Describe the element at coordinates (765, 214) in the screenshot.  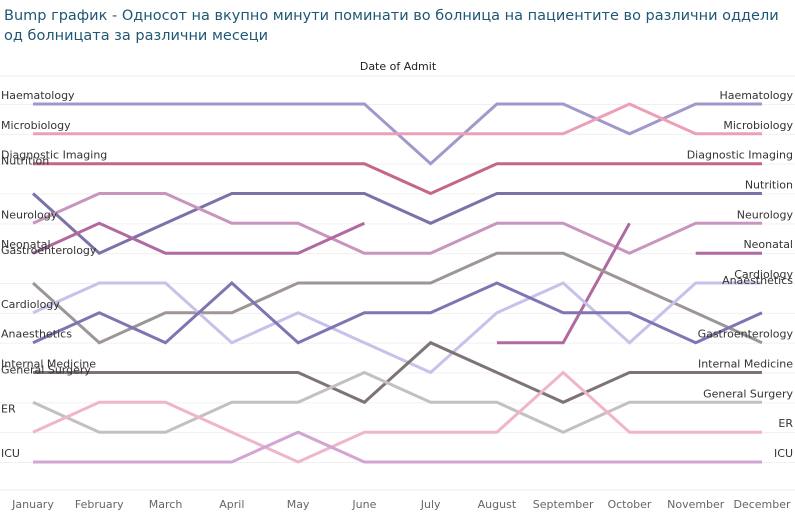
I see `right-label: Neurology` at that location.